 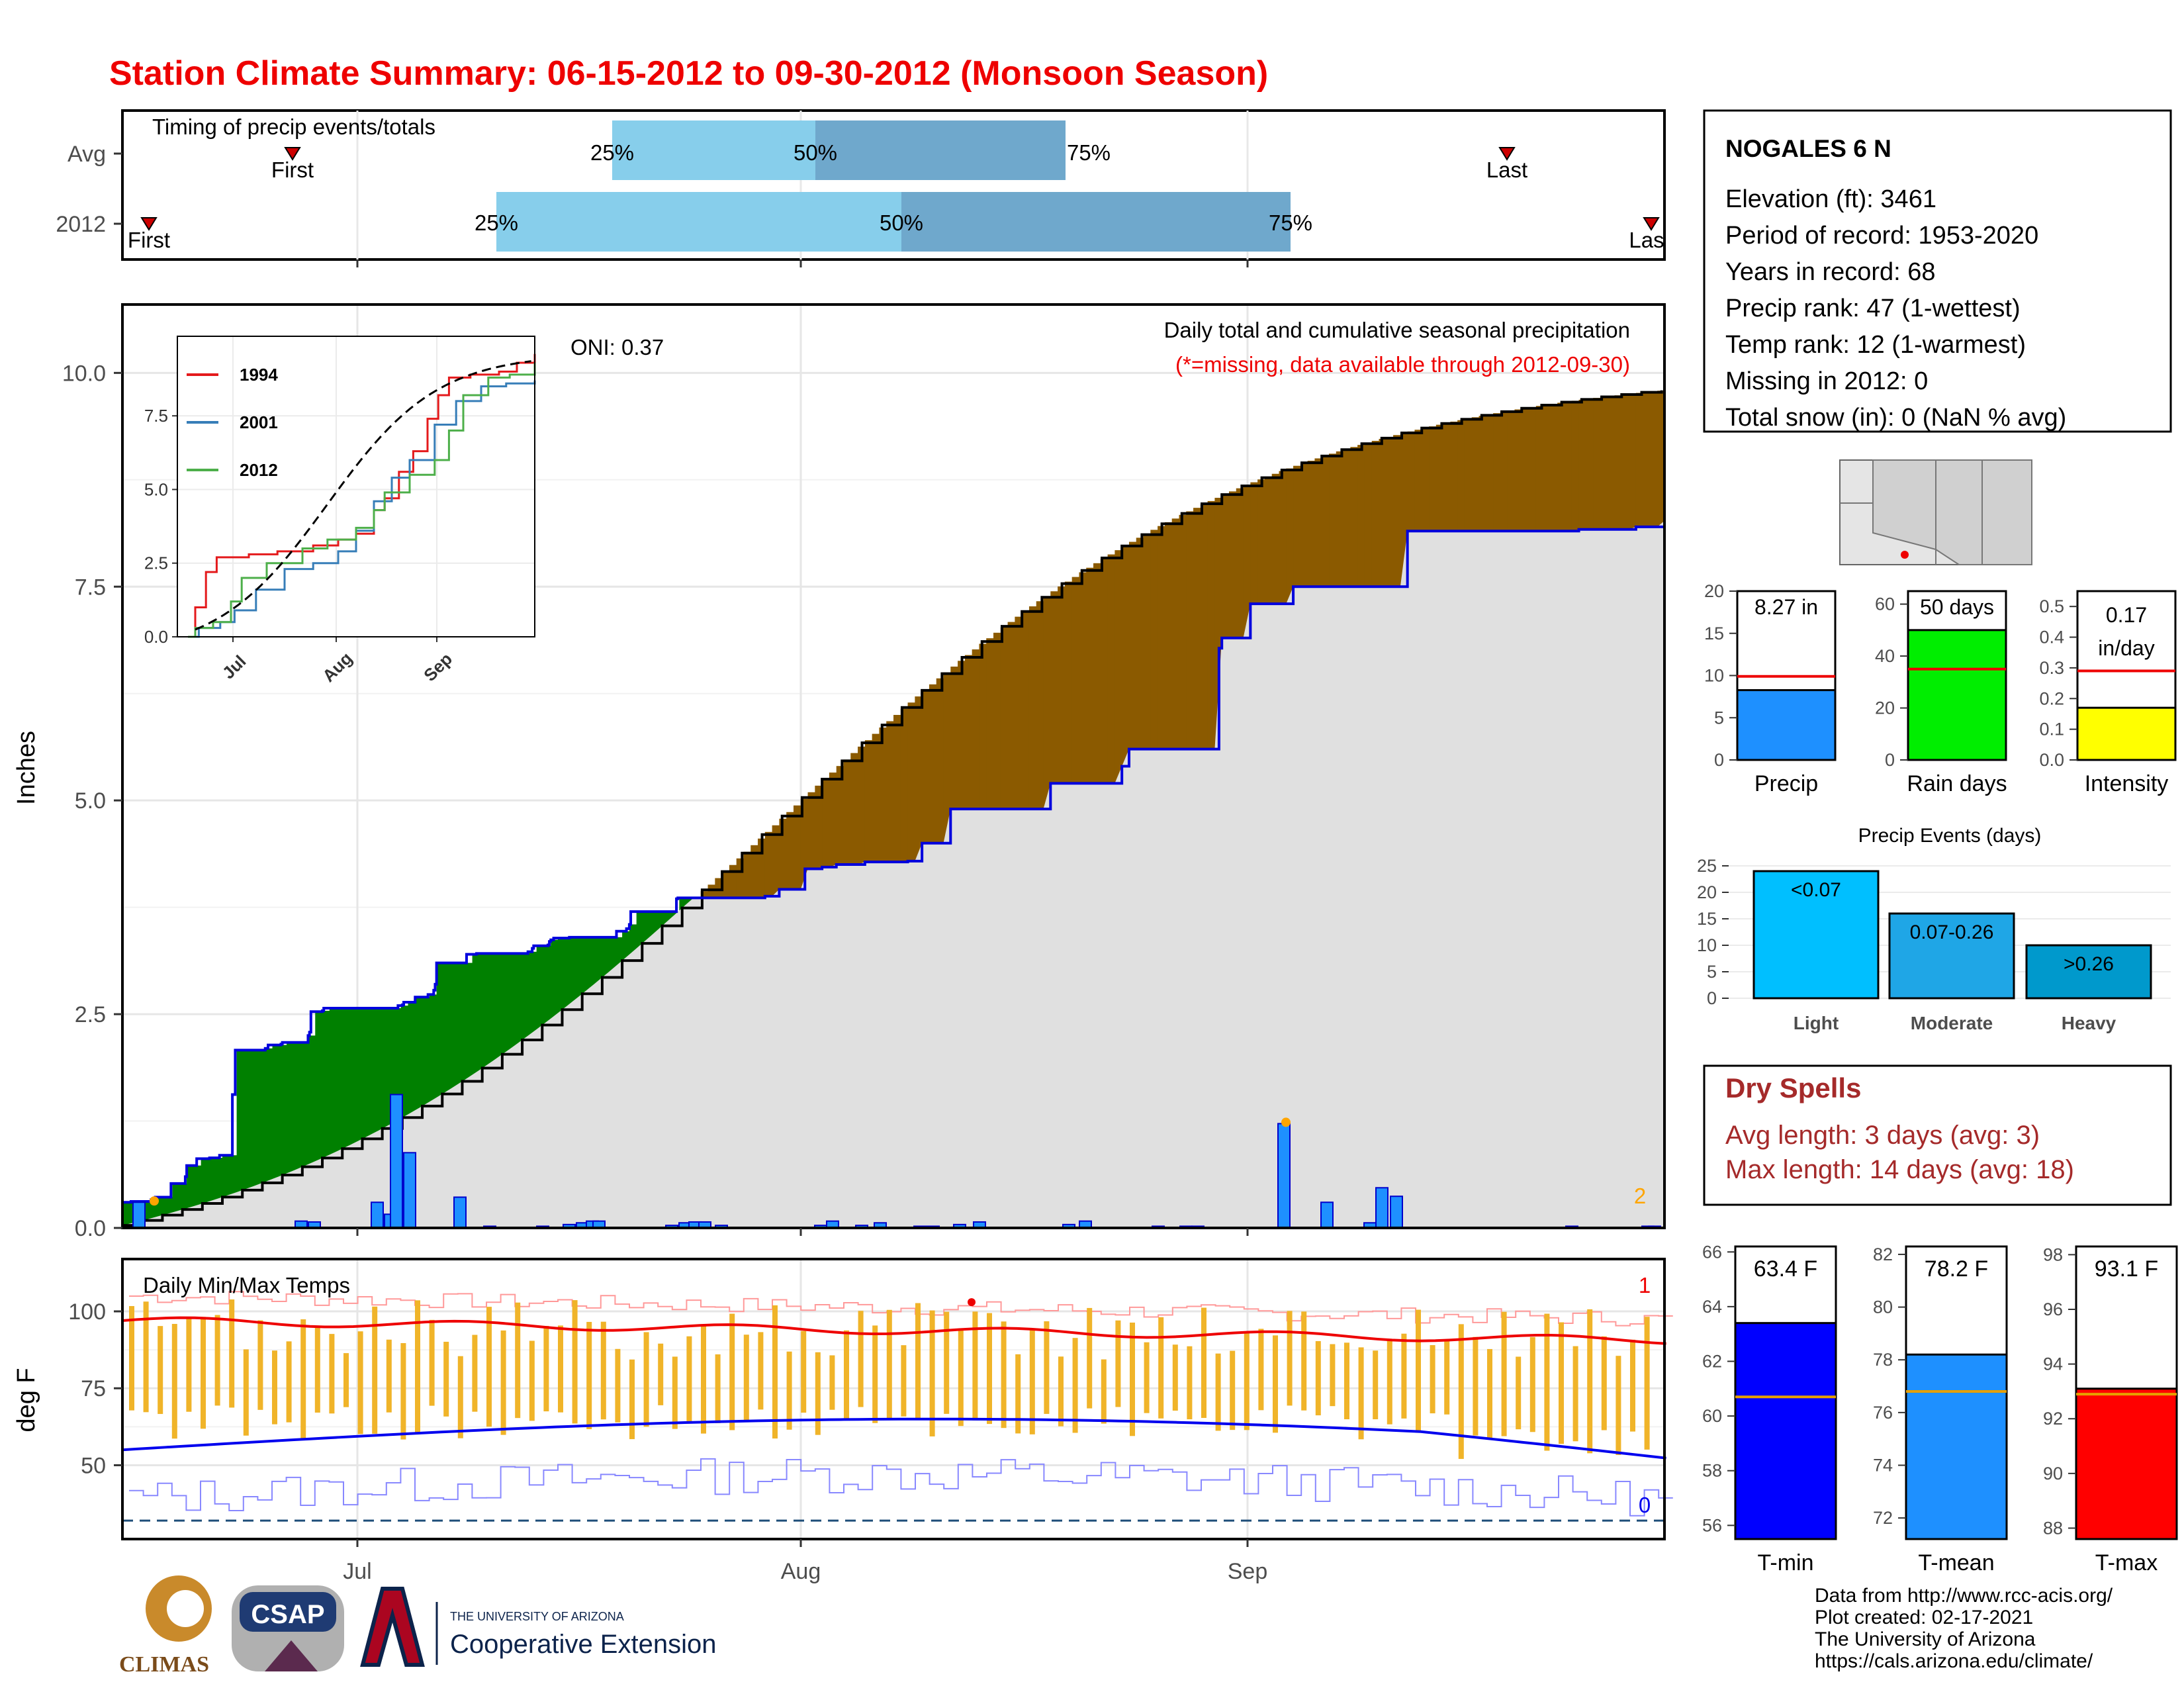 What do you see at coordinates (1885, 656) in the screenshot?
I see `precip-stat-tick-label: 40` at bounding box center [1885, 656].